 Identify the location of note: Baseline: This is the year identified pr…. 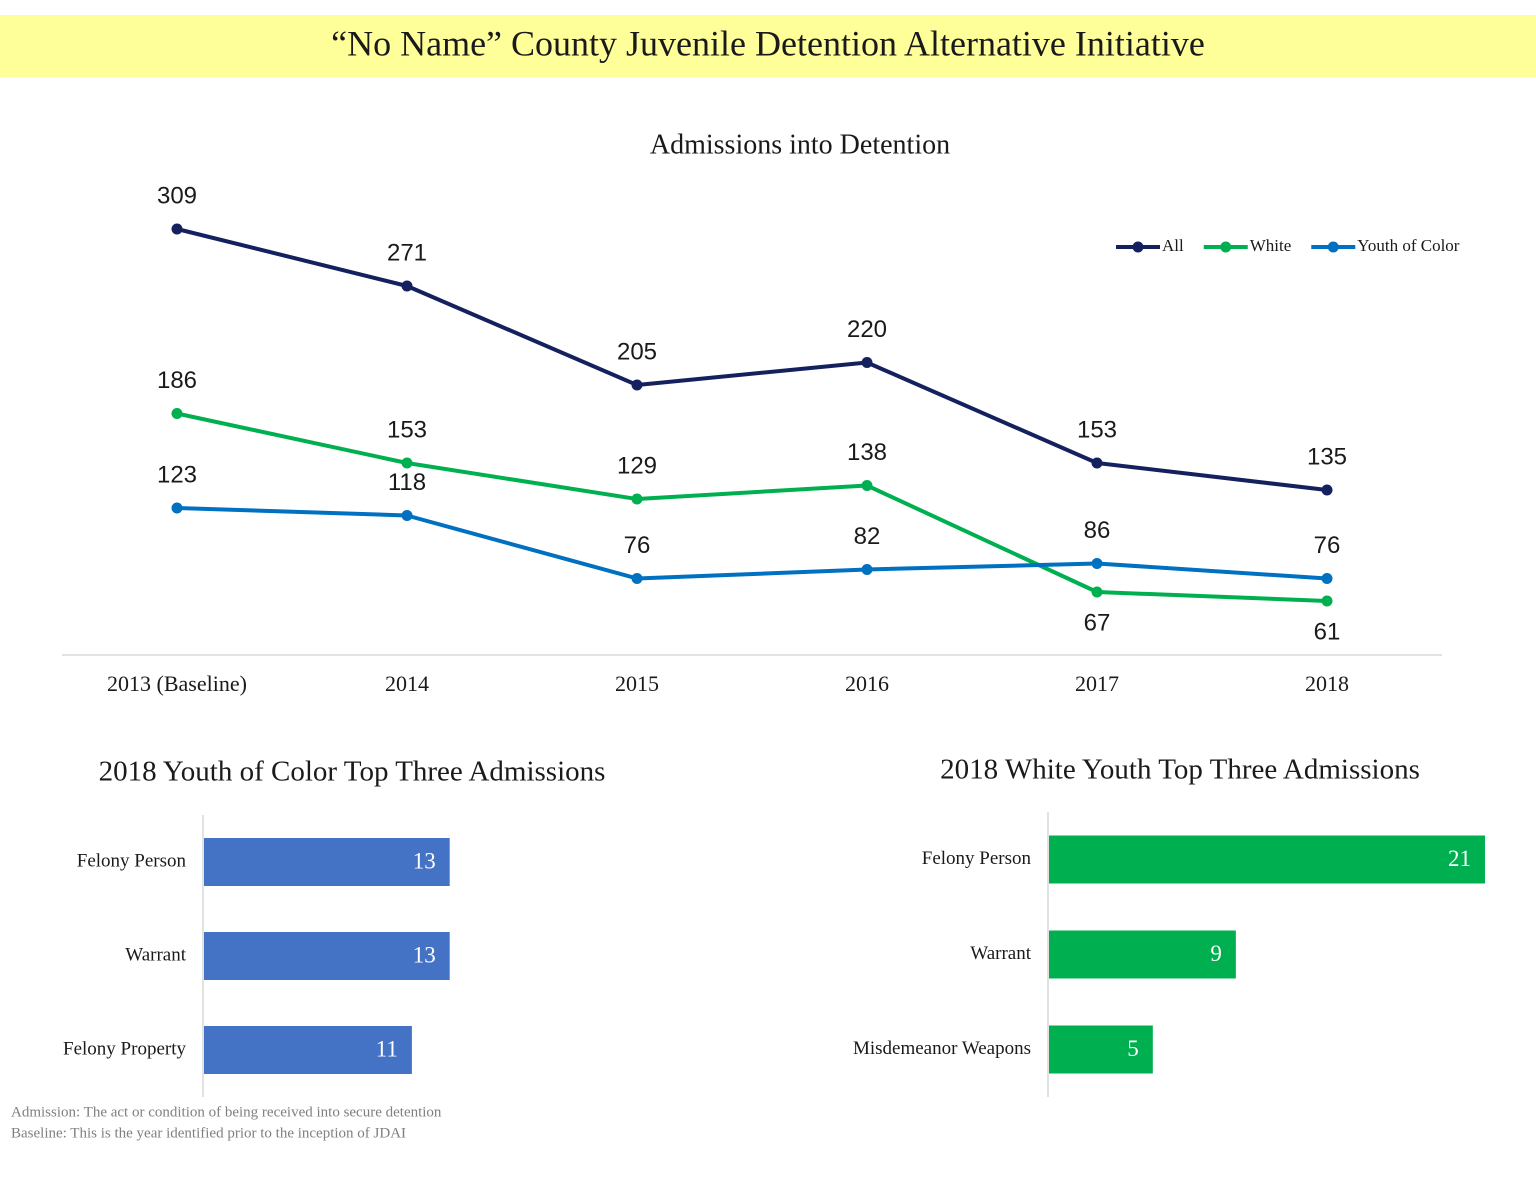
(208, 1133).